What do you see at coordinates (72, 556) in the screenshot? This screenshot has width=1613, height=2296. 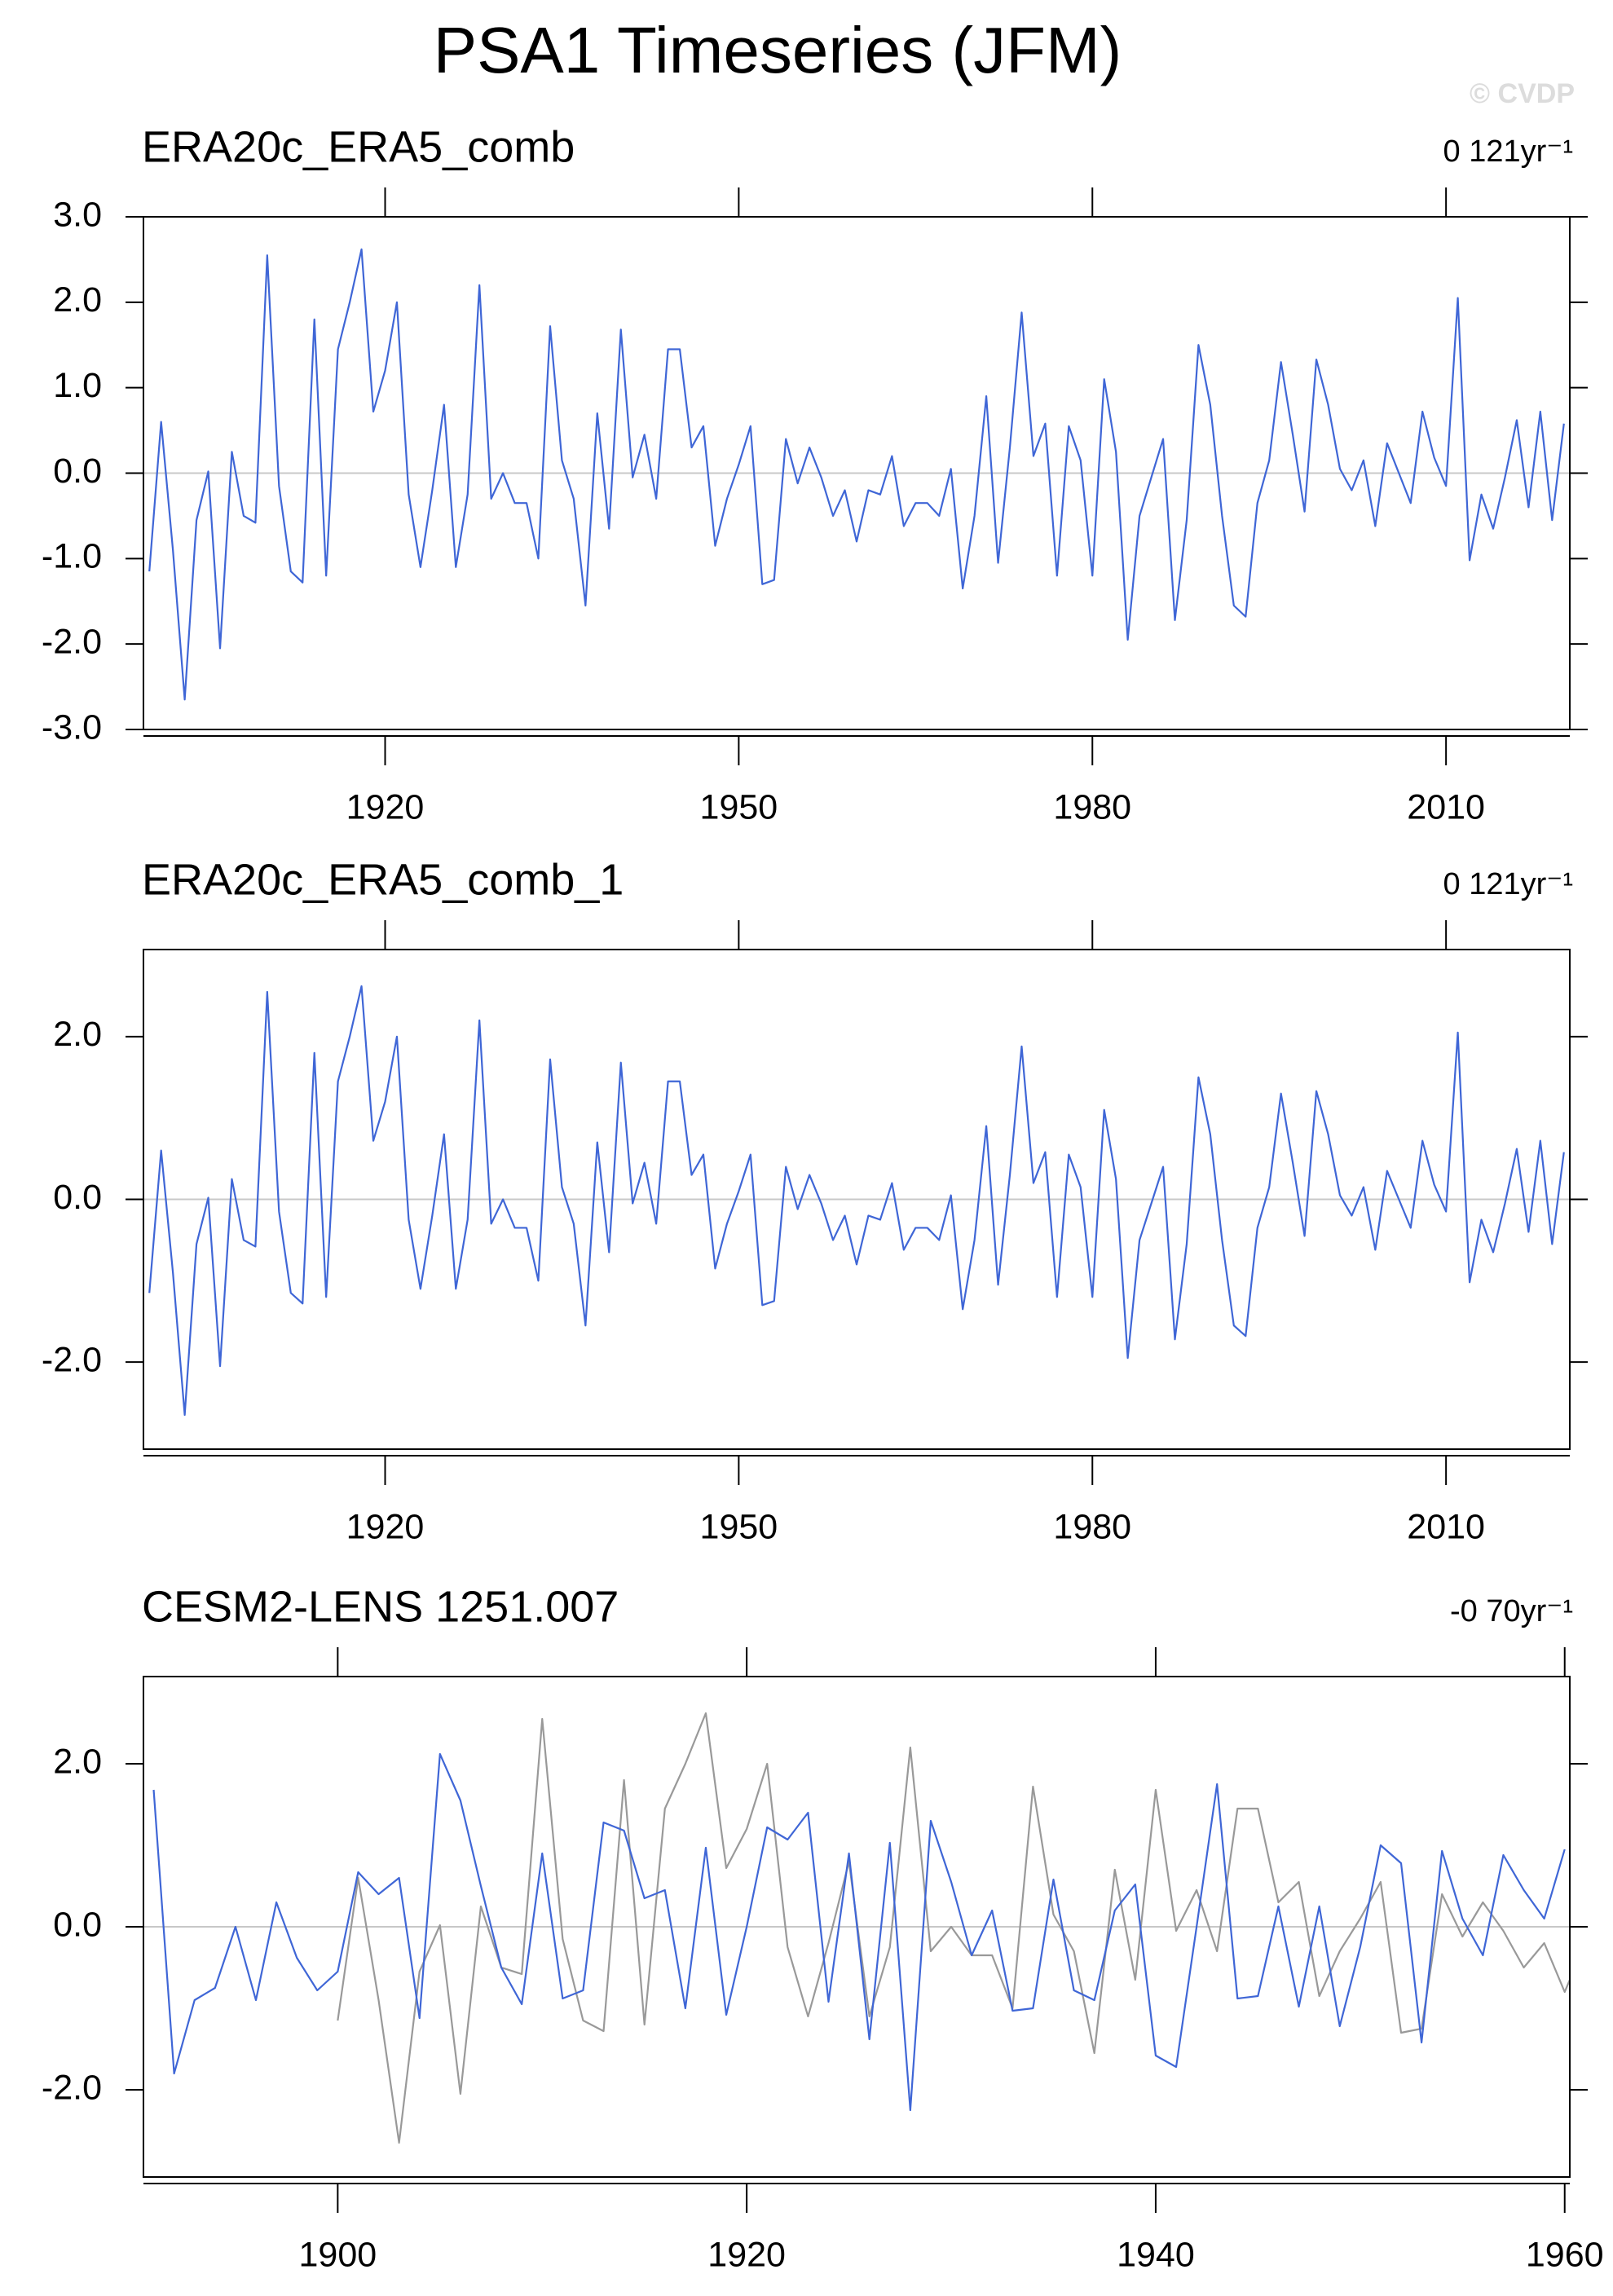 I see `y-tick-label: -1.0` at bounding box center [72, 556].